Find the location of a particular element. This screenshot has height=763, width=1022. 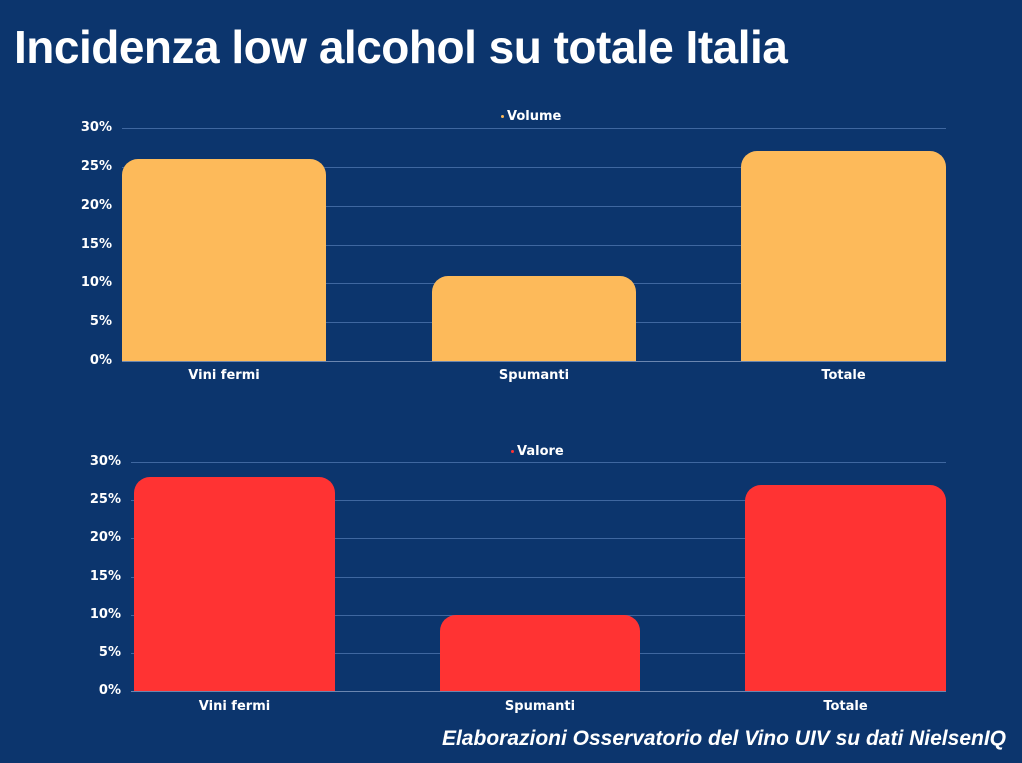

legend-label: Valore is located at coordinates (540, 451).